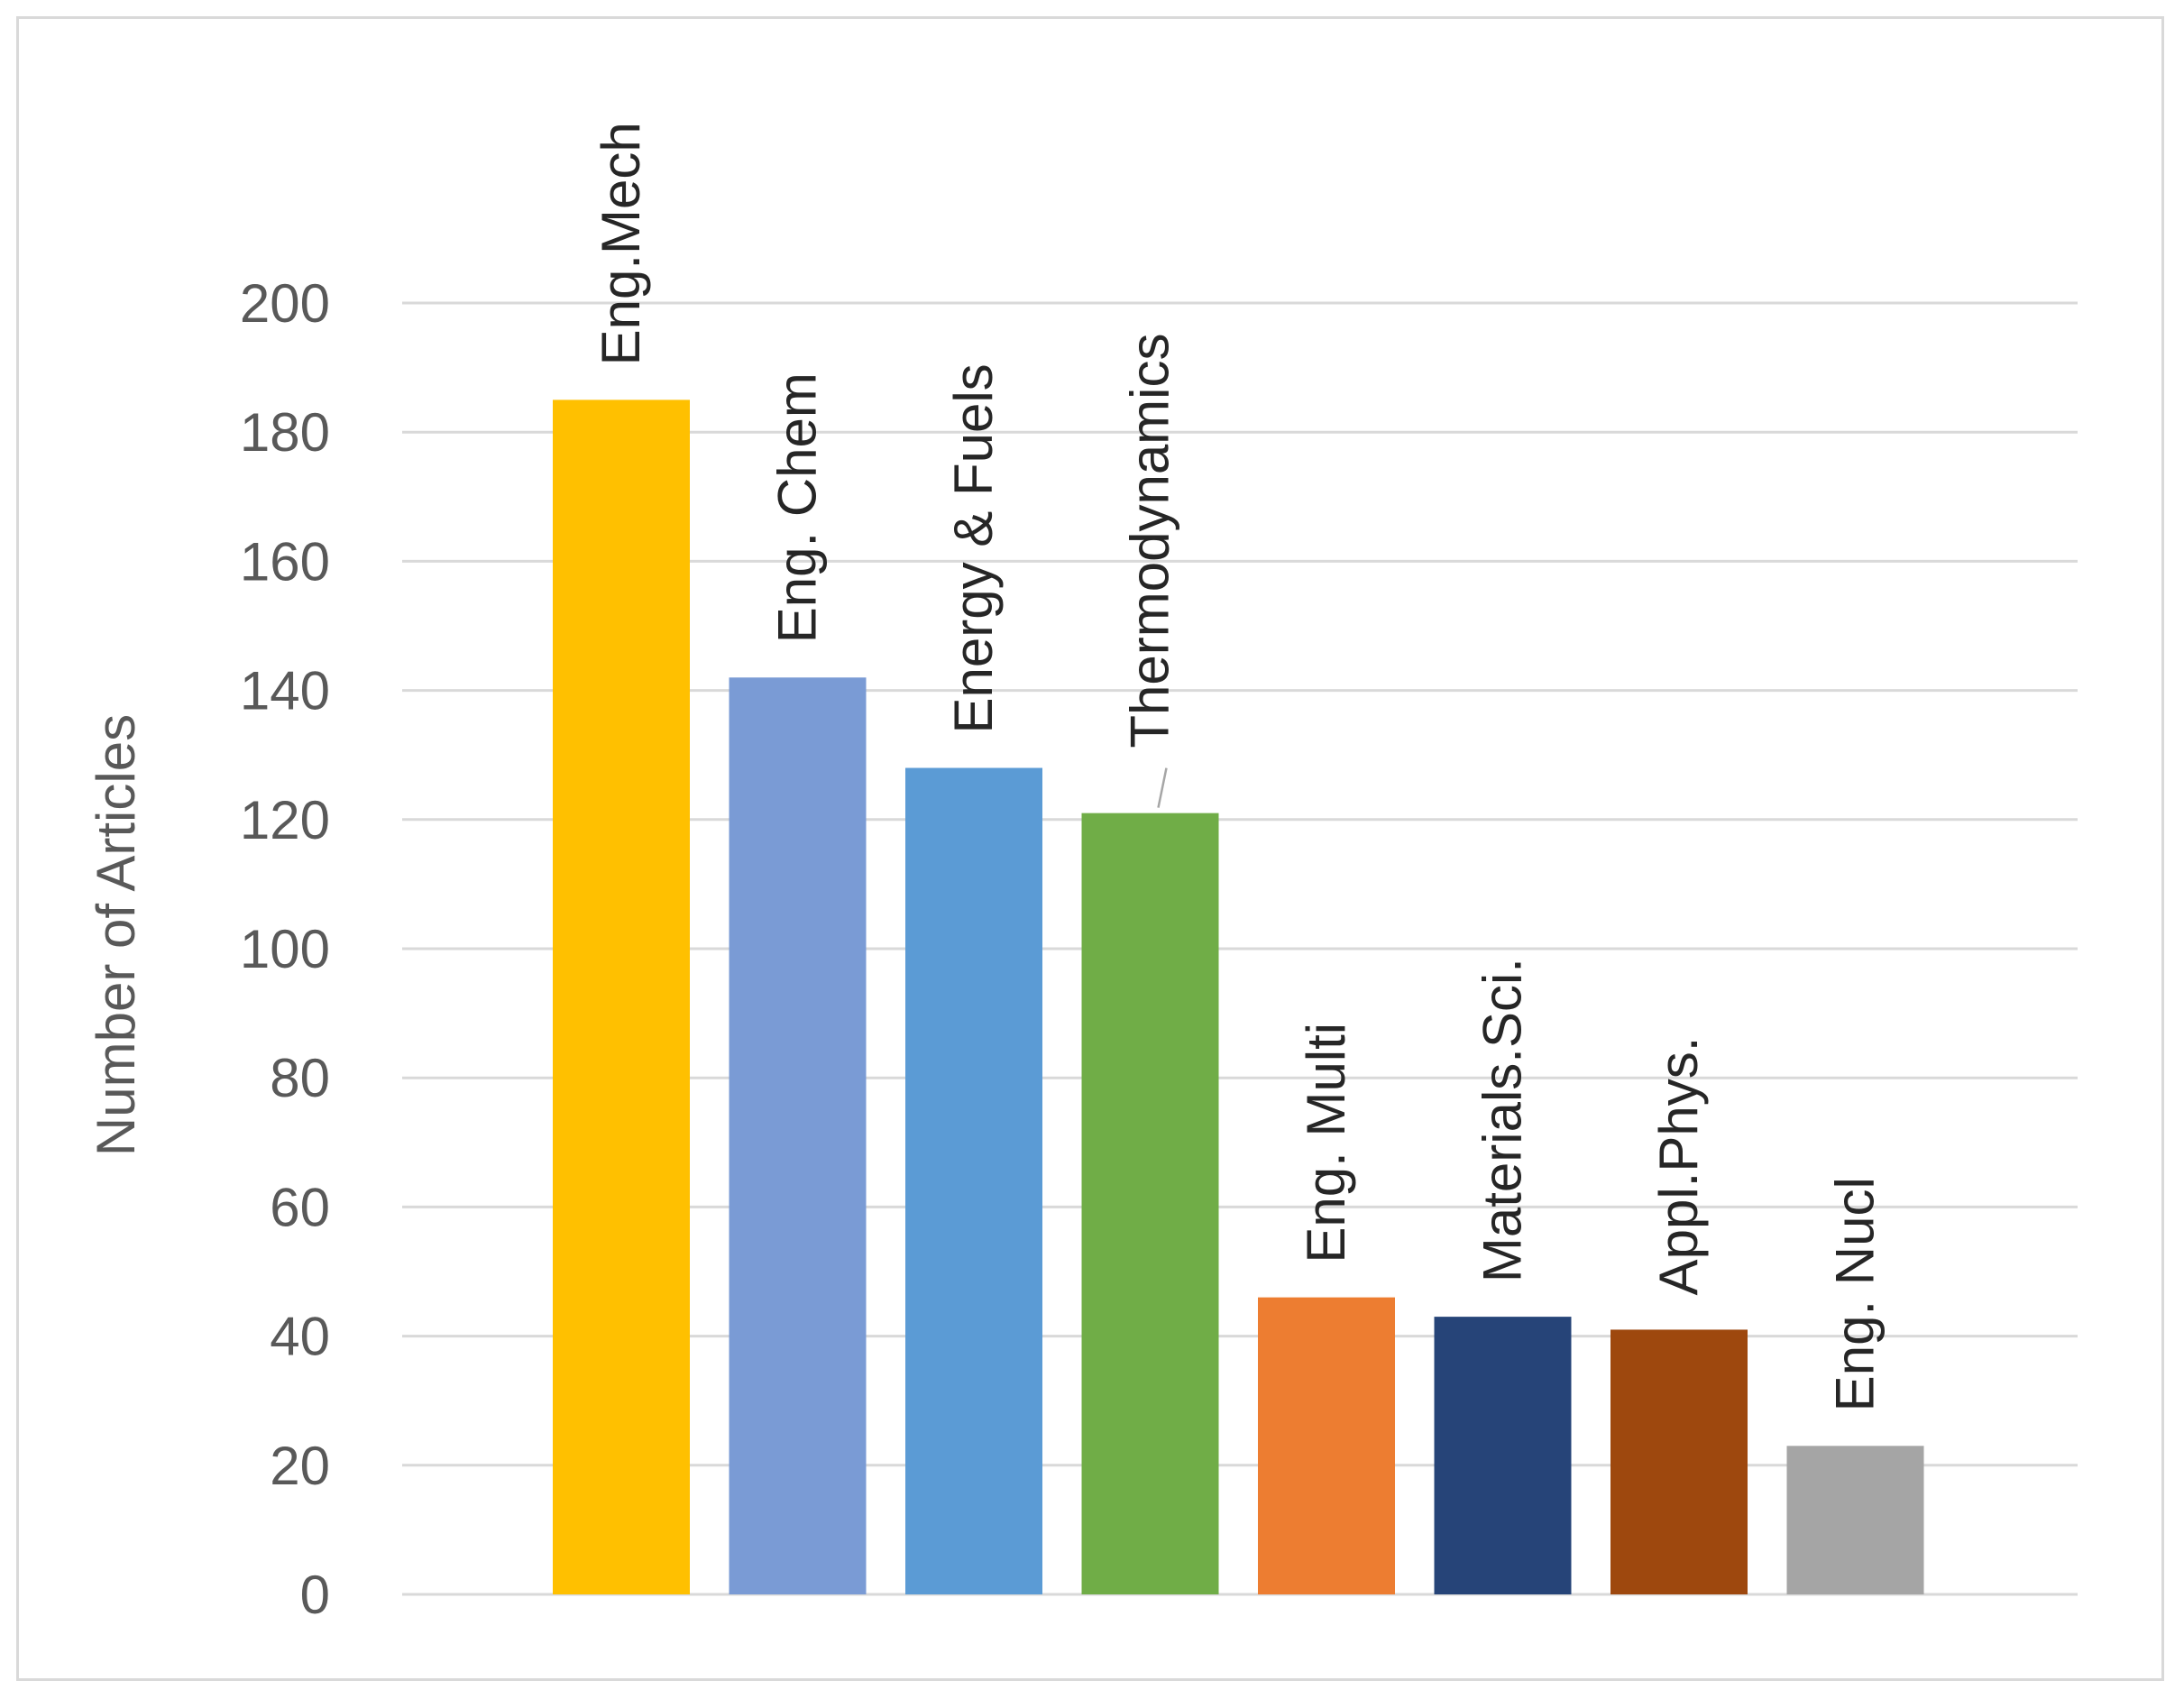 The image size is (2184, 1699). Describe the element at coordinates (300, 1207) in the screenshot. I see `y-tick-label: 60` at that location.